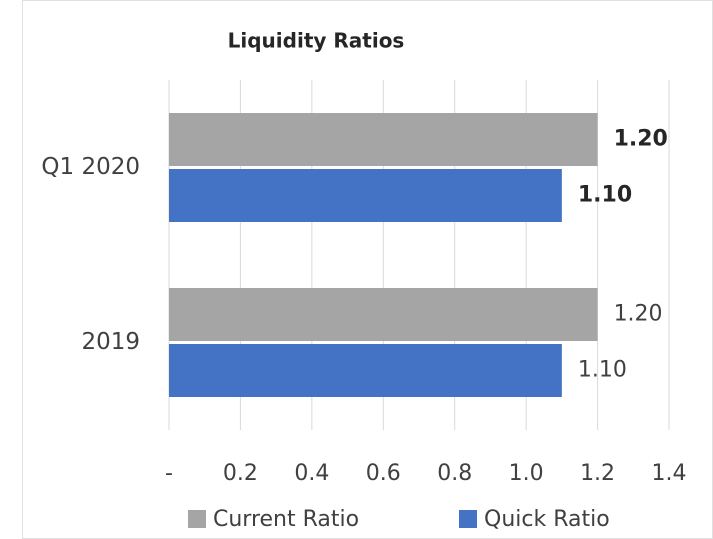 Image resolution: width=713 pixels, height=539 pixels. Describe the element at coordinates (454, 473) in the screenshot. I see `x-tick-label: 0.8` at that location.